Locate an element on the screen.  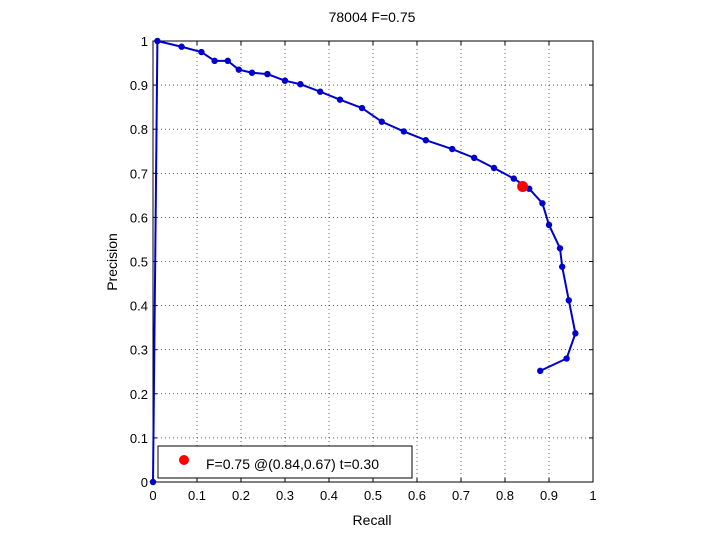
best-f-point is located at coordinates (523, 187).